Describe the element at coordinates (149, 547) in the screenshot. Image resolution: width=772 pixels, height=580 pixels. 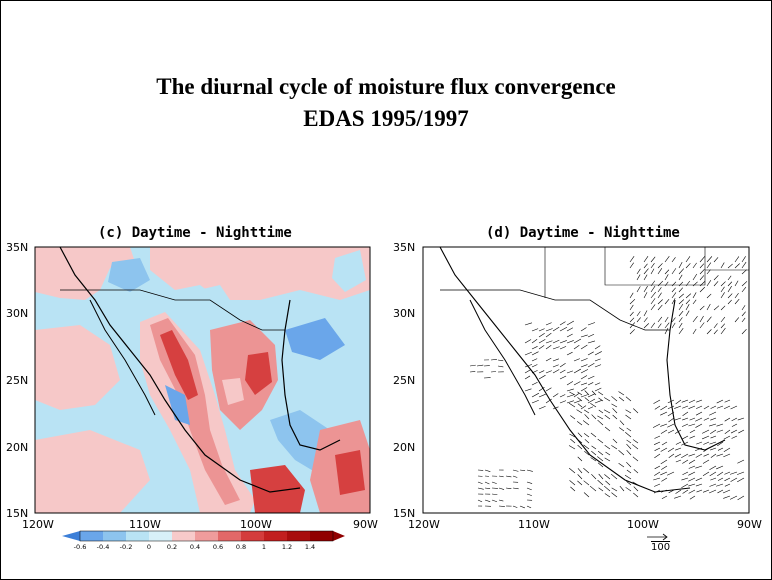
I see `colorbar-label: 0` at that location.